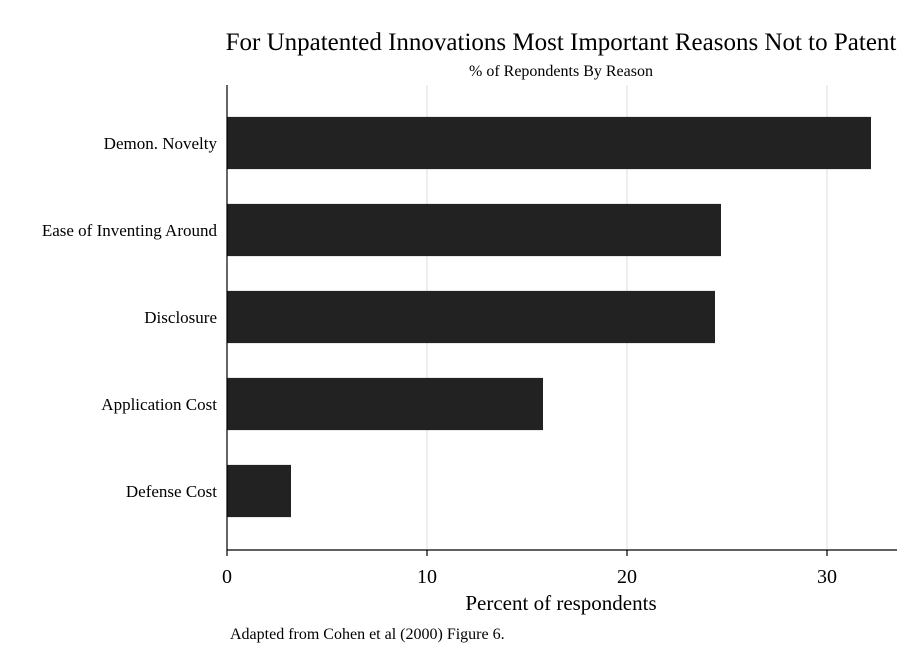 This screenshot has height=670, width=922. What do you see at coordinates (227, 577) in the screenshot?
I see `x-tick-label: 0` at bounding box center [227, 577].